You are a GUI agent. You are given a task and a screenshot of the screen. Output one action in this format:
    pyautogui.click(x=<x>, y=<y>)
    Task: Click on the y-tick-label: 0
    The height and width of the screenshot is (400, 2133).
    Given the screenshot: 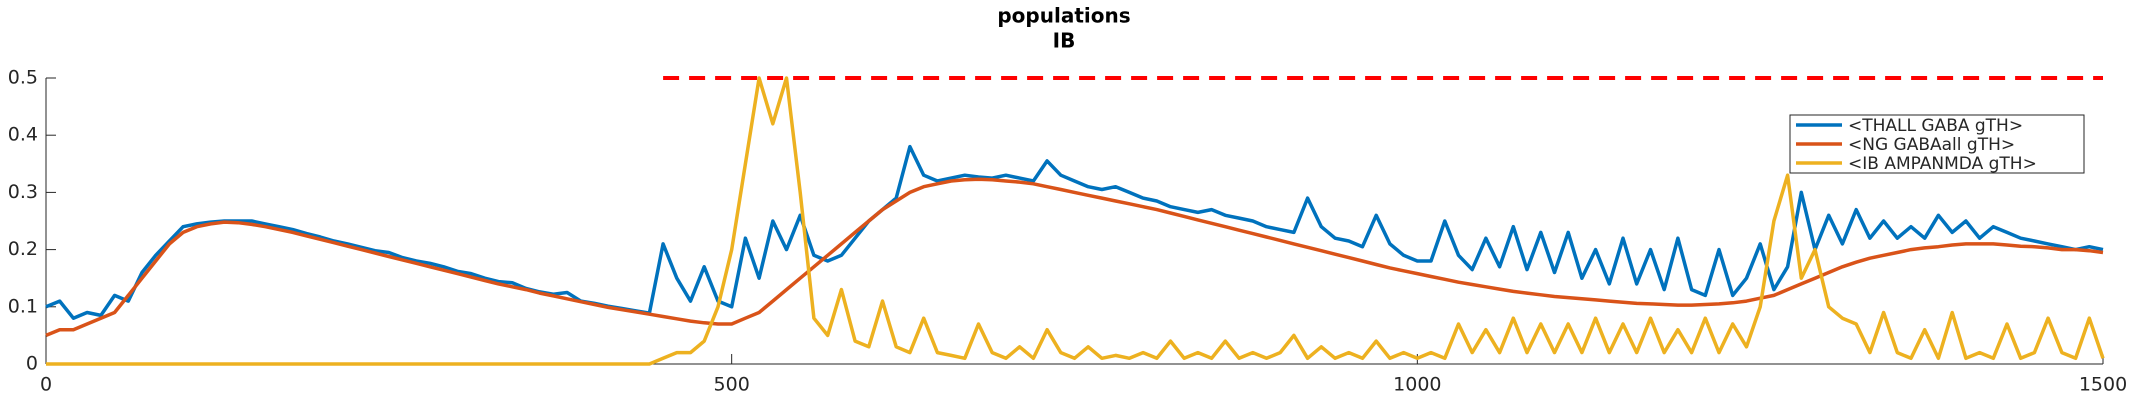 What is the action you would take?
    pyautogui.click(x=32, y=364)
    